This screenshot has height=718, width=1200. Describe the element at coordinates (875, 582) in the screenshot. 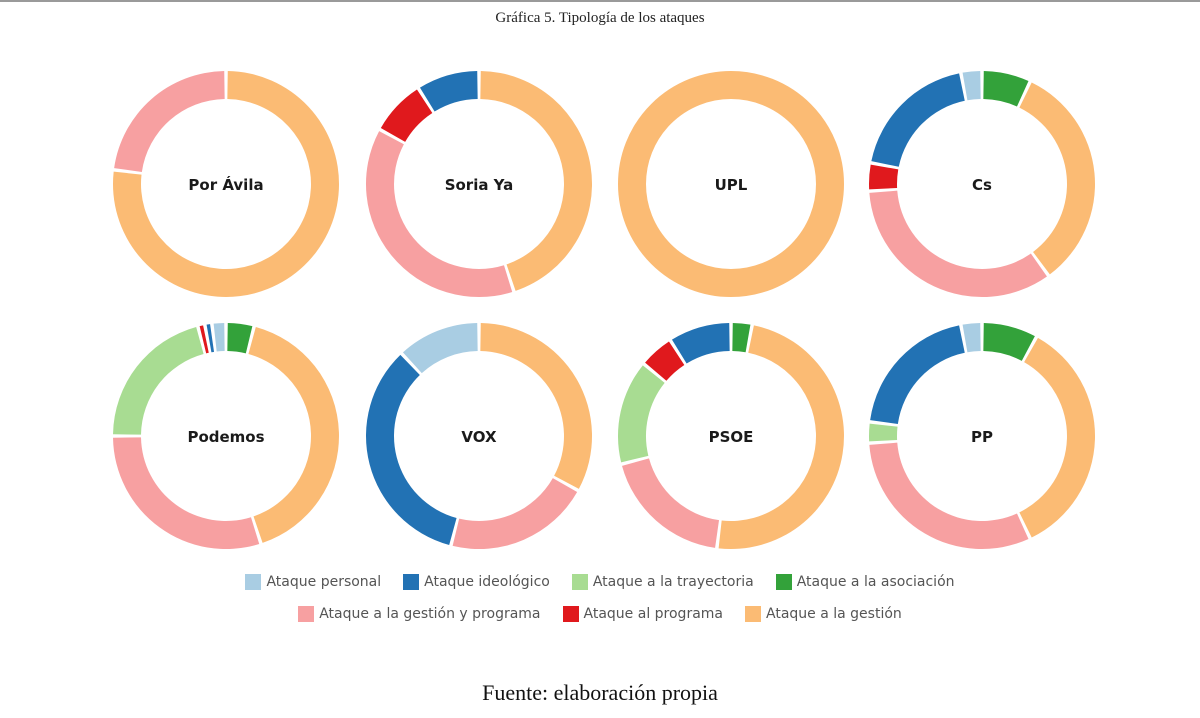

I see `legend-label: Ataque a la asociación` at that location.